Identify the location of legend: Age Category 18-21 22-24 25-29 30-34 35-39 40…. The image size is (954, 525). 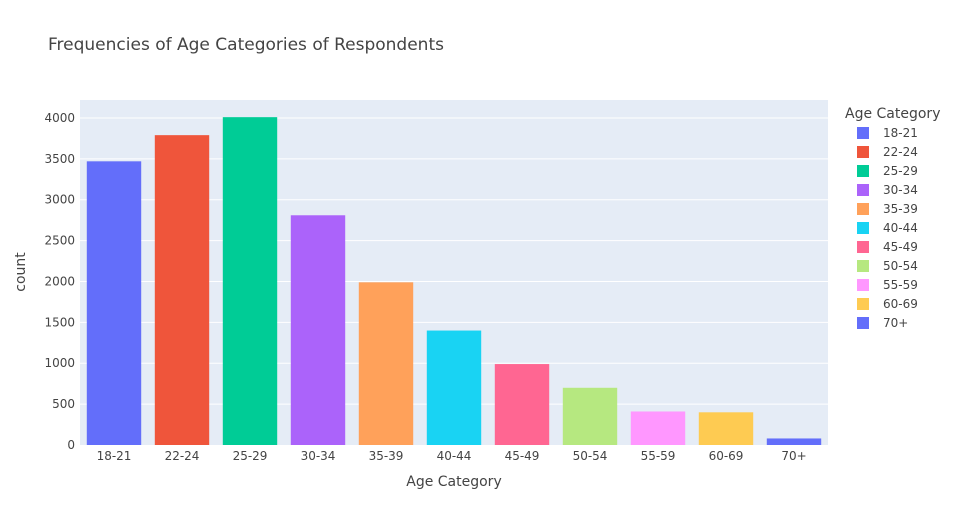
(892, 218).